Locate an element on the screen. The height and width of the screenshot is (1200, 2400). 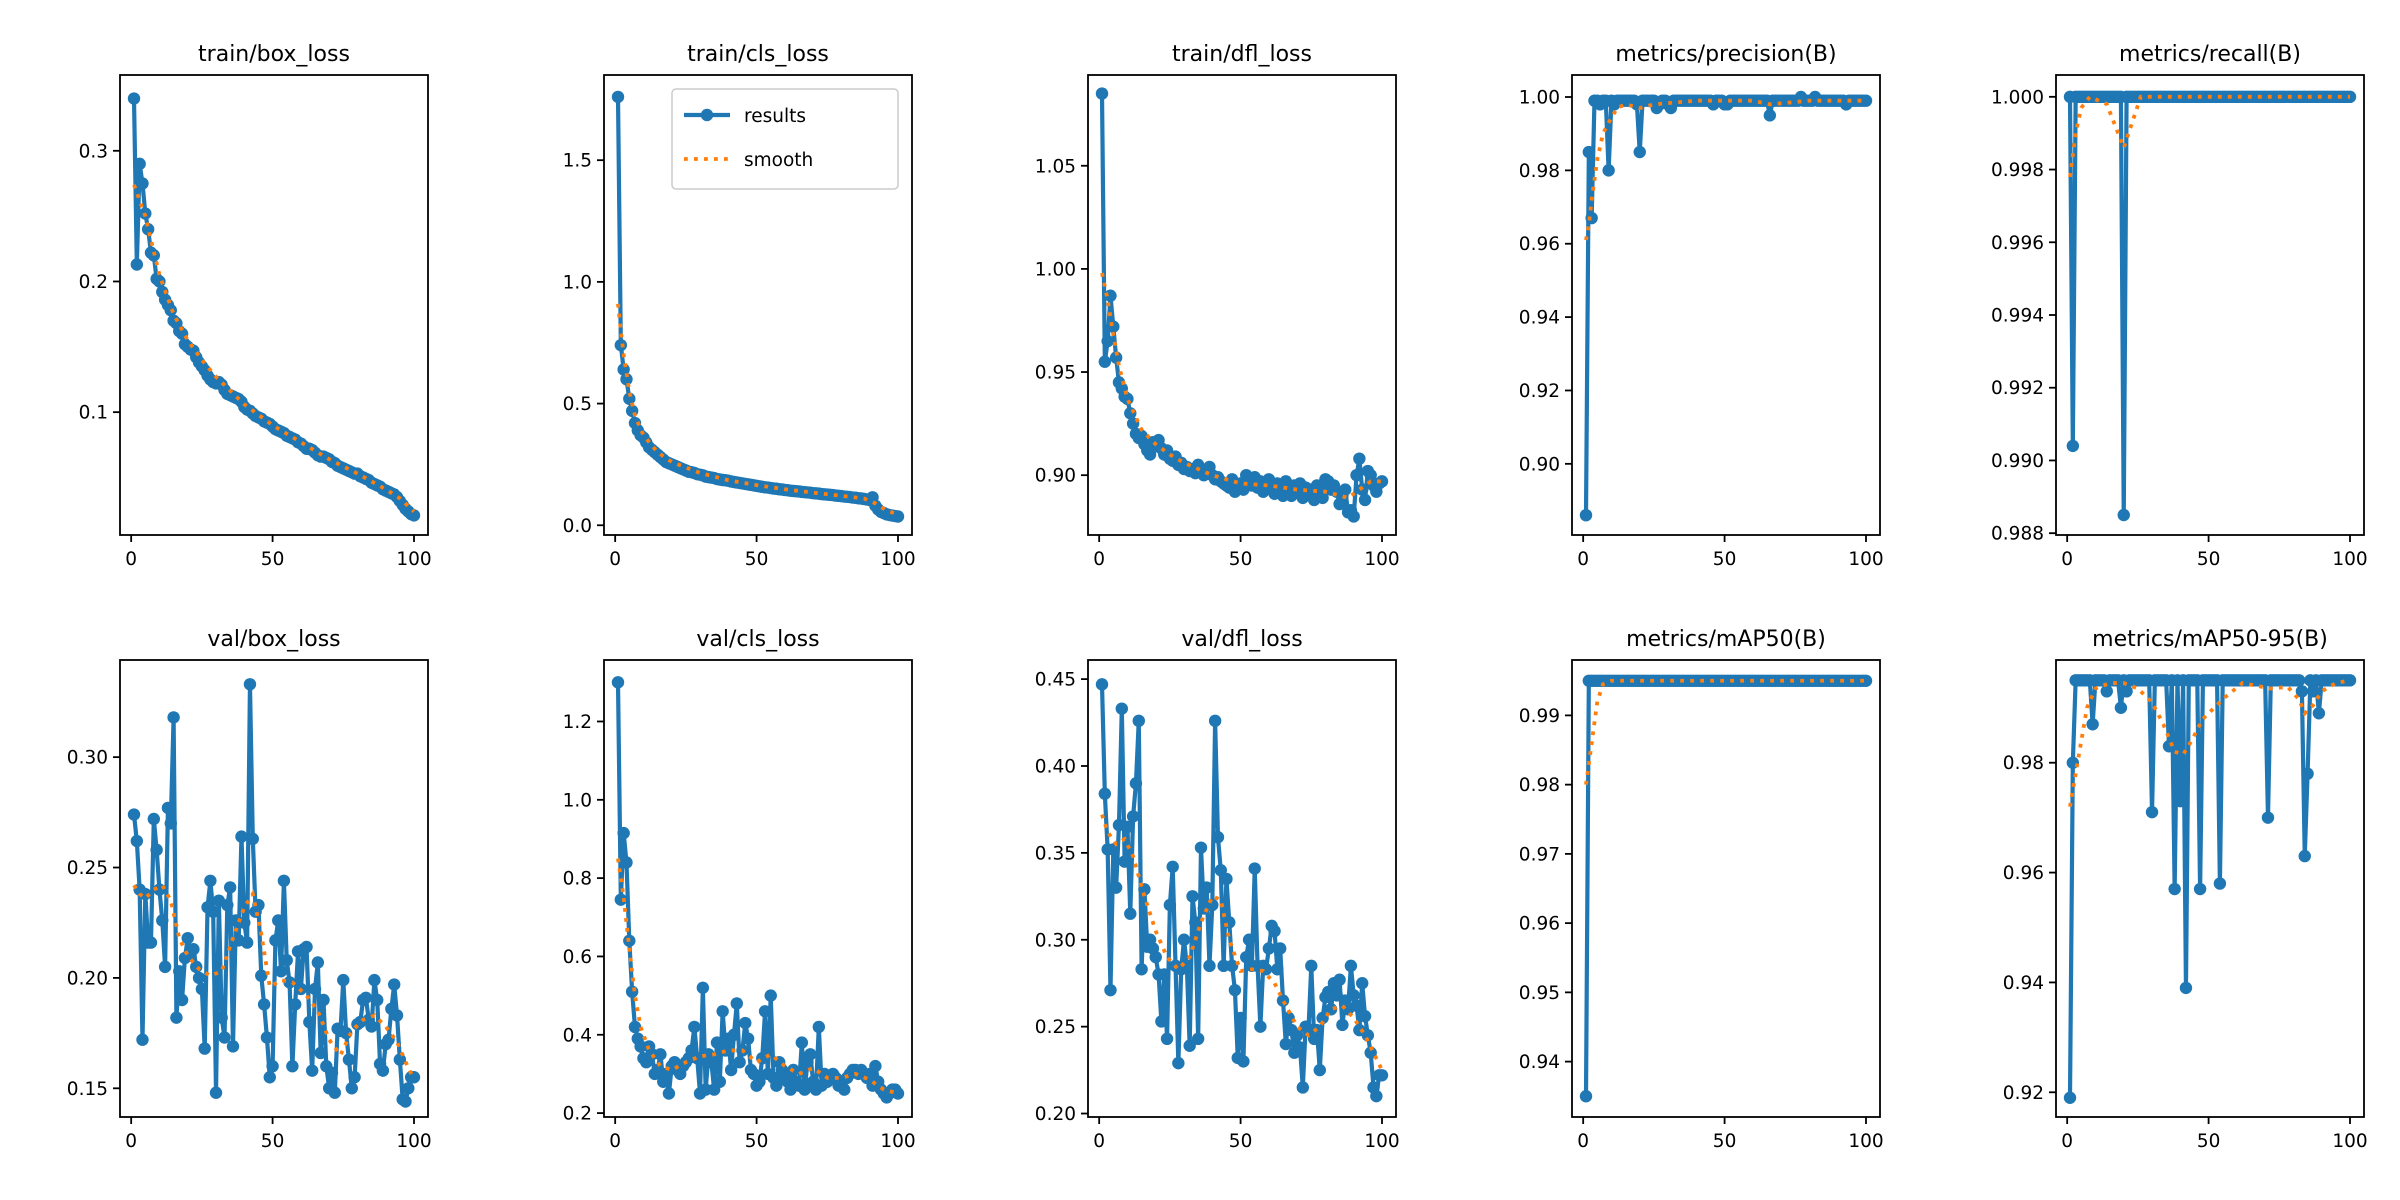
y-tick-label: 0.96 is located at coordinates (1539, 924).